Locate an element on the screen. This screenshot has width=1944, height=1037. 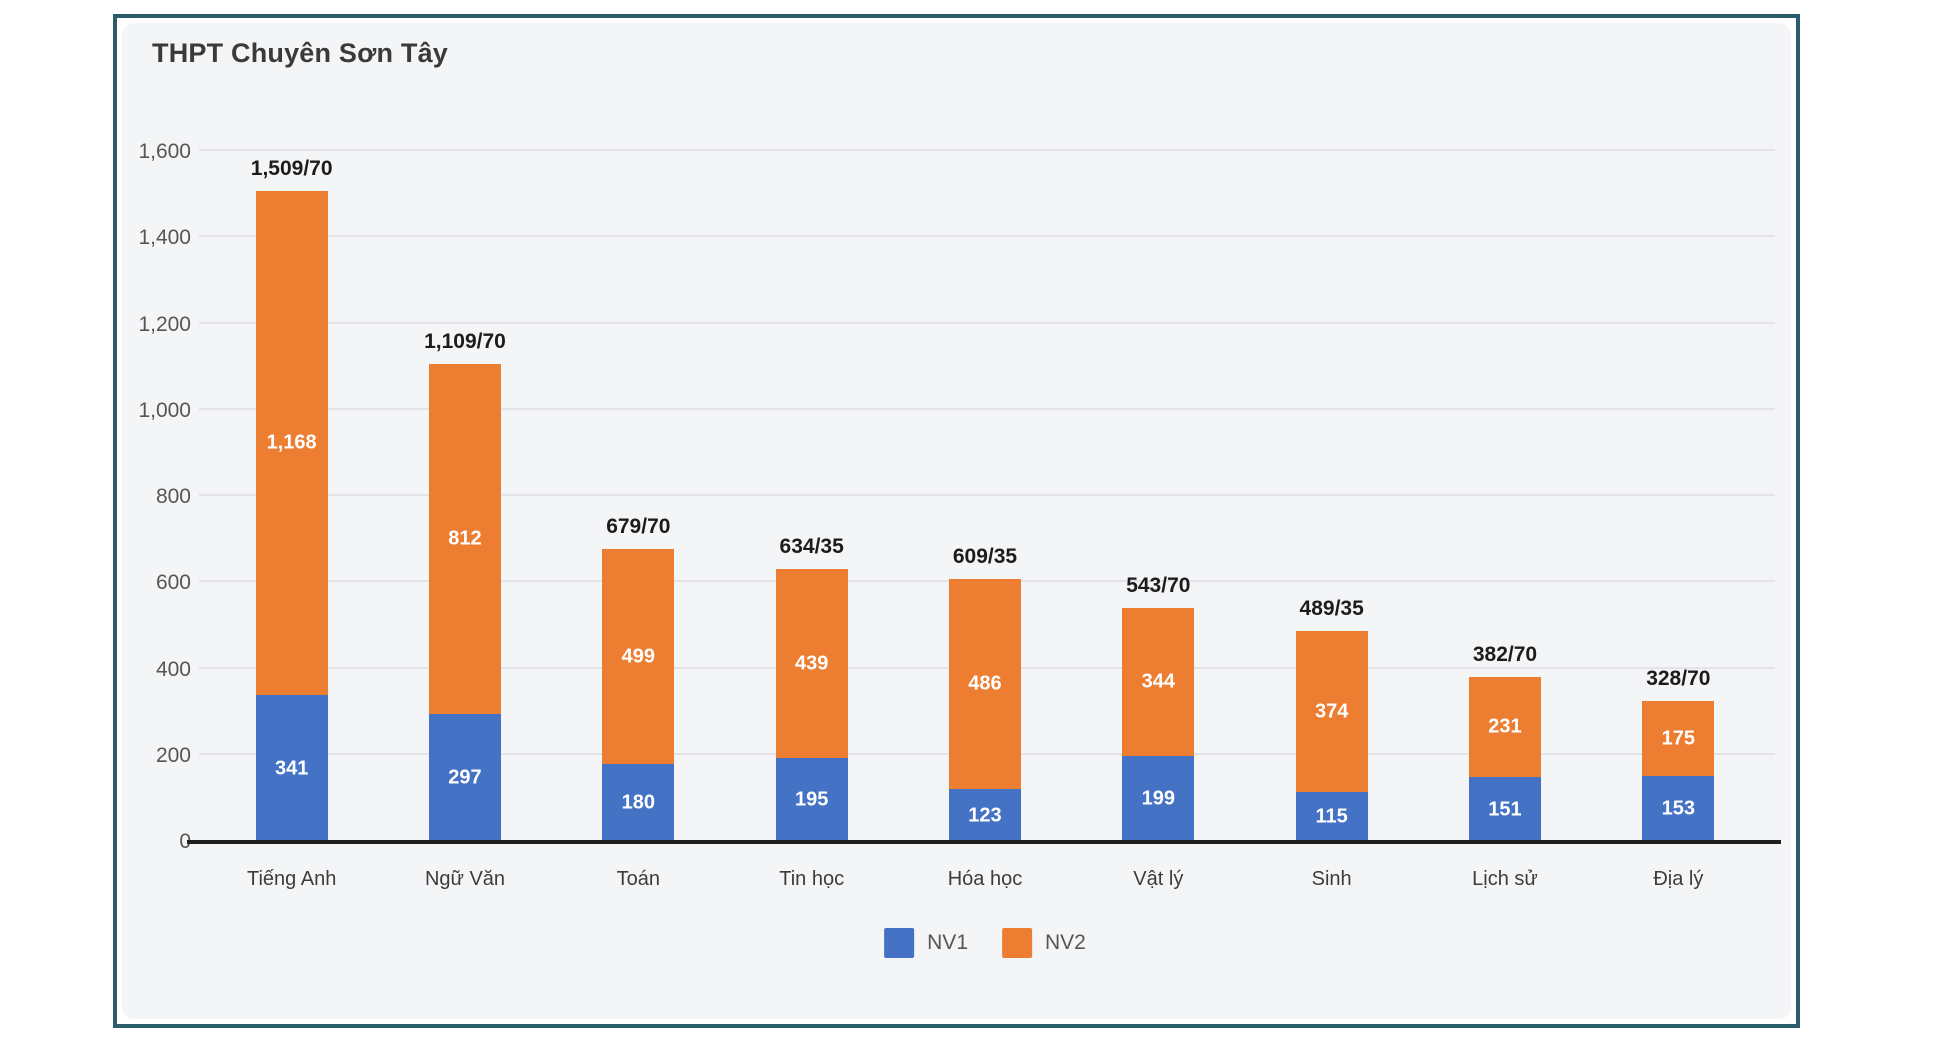
y-axis-tick-label: 1,400 is located at coordinates (164, 238).